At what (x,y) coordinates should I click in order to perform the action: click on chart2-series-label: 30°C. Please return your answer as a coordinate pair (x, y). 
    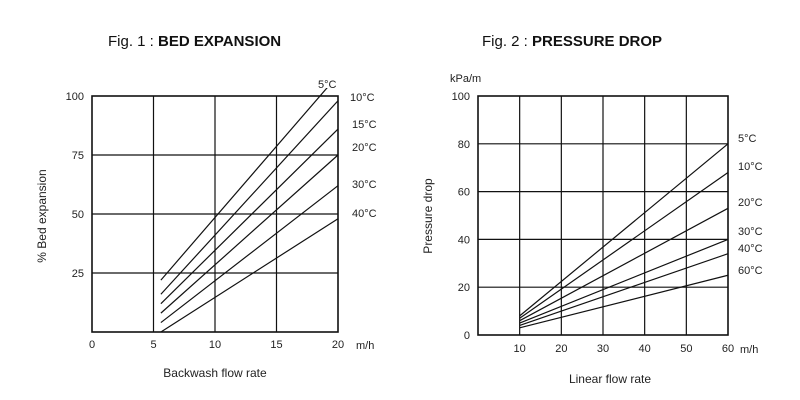
    Looking at the image, I should click on (750, 232).